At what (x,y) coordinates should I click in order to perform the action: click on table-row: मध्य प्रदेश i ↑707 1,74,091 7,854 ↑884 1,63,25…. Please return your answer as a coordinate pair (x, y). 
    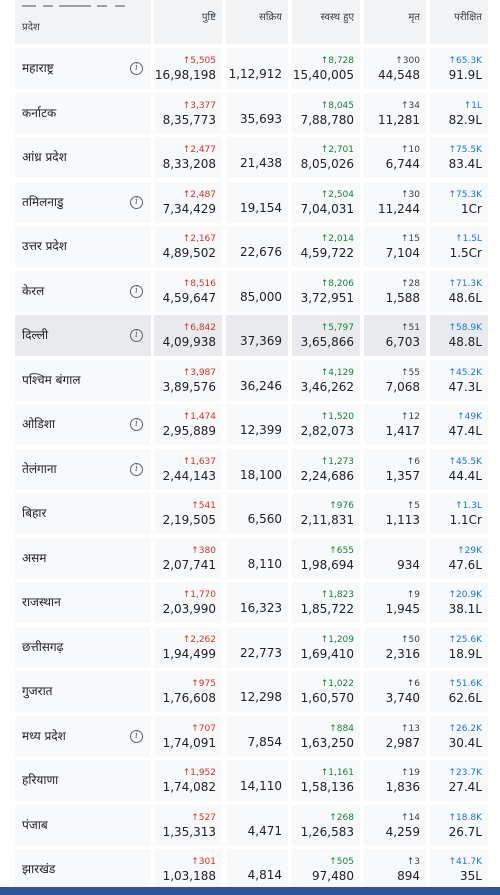
    Looking at the image, I should click on (250, 736).